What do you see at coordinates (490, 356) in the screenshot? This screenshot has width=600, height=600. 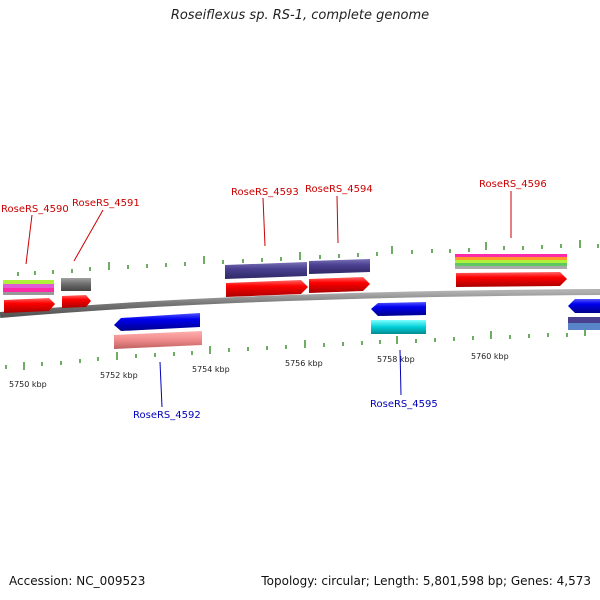 I see `scale-label-5760: 5760 kbp` at bounding box center [490, 356].